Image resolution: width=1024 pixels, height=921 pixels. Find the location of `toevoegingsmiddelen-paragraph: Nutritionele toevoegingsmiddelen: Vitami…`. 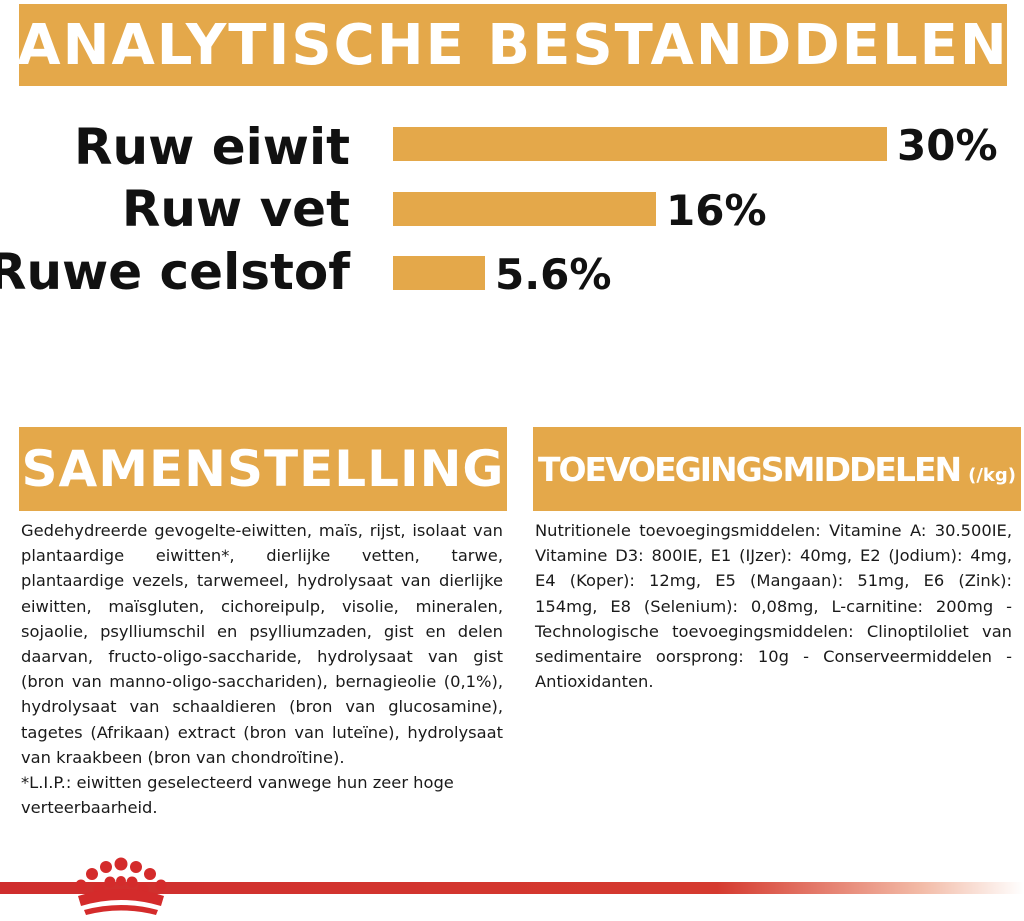

toevoegingsmiddelen-paragraph: Nutritionele toevoegingsmiddelen: Vitami… is located at coordinates (773, 606).